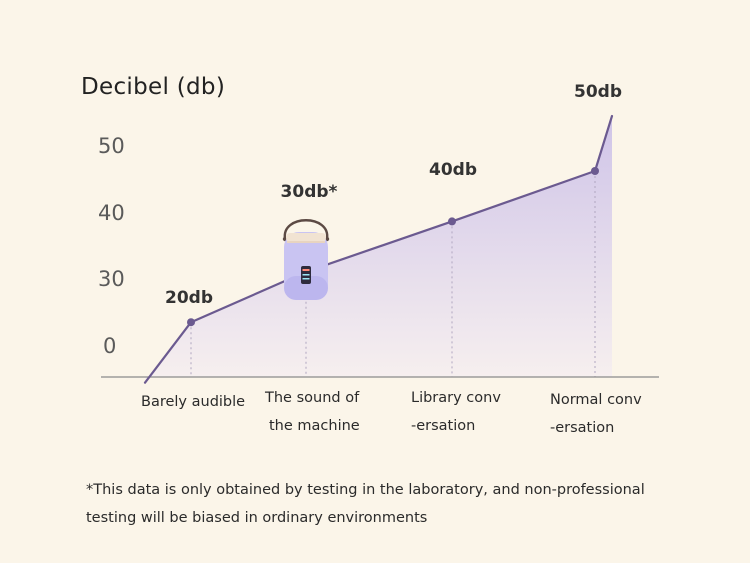 The width and height of the screenshot is (750, 563). I want to click on data-label: 50db, so click(598, 92).